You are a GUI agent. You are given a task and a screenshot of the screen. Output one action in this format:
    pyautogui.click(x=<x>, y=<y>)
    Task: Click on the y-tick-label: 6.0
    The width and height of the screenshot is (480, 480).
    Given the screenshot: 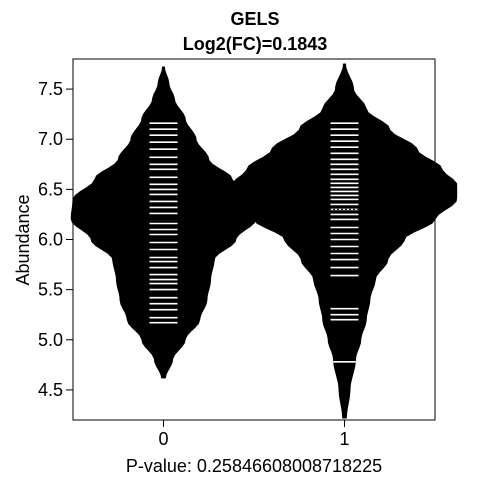 What is the action you would take?
    pyautogui.click(x=50, y=240)
    